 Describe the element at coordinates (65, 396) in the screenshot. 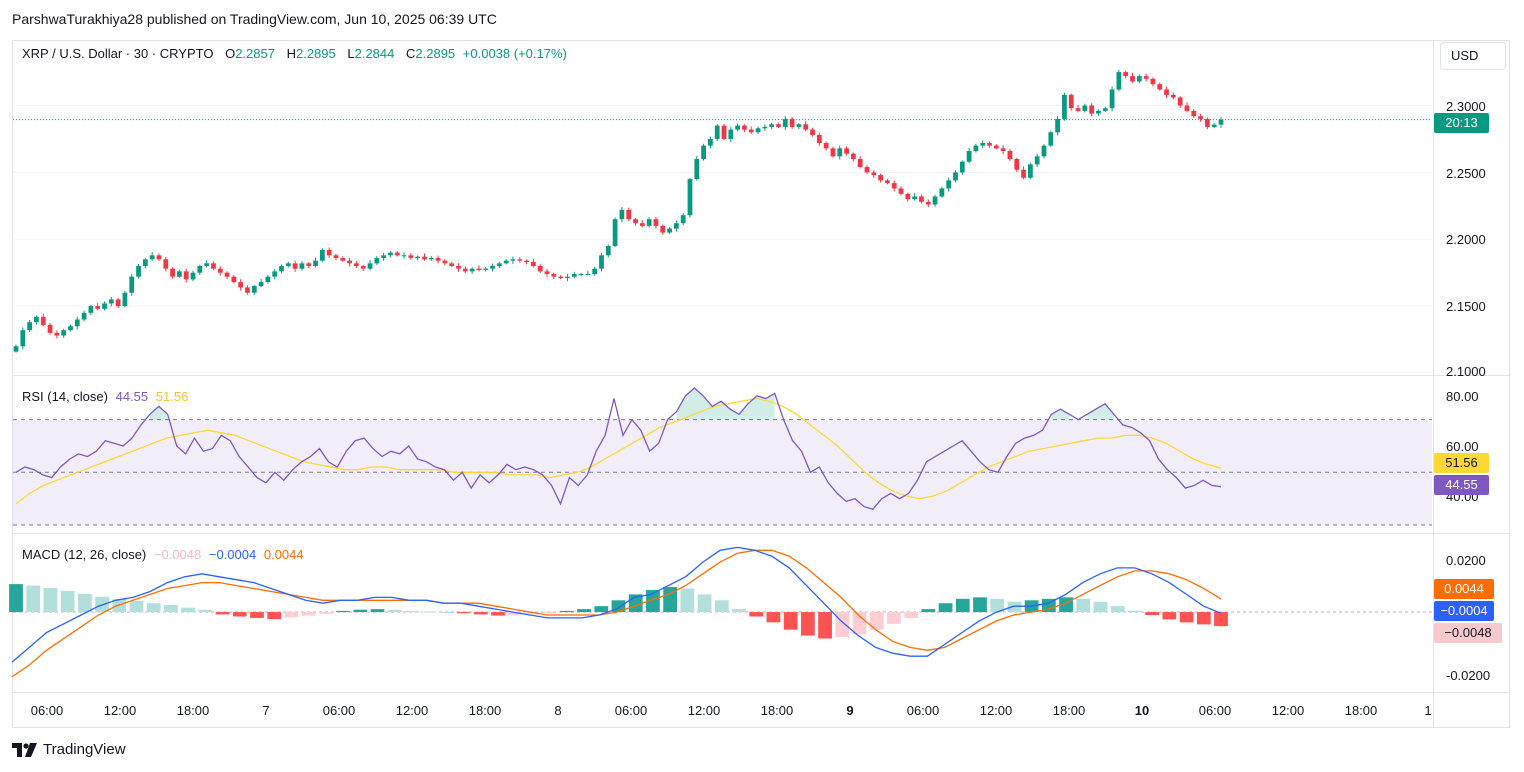

I see `rsi-title: RSI (14, close)` at that location.